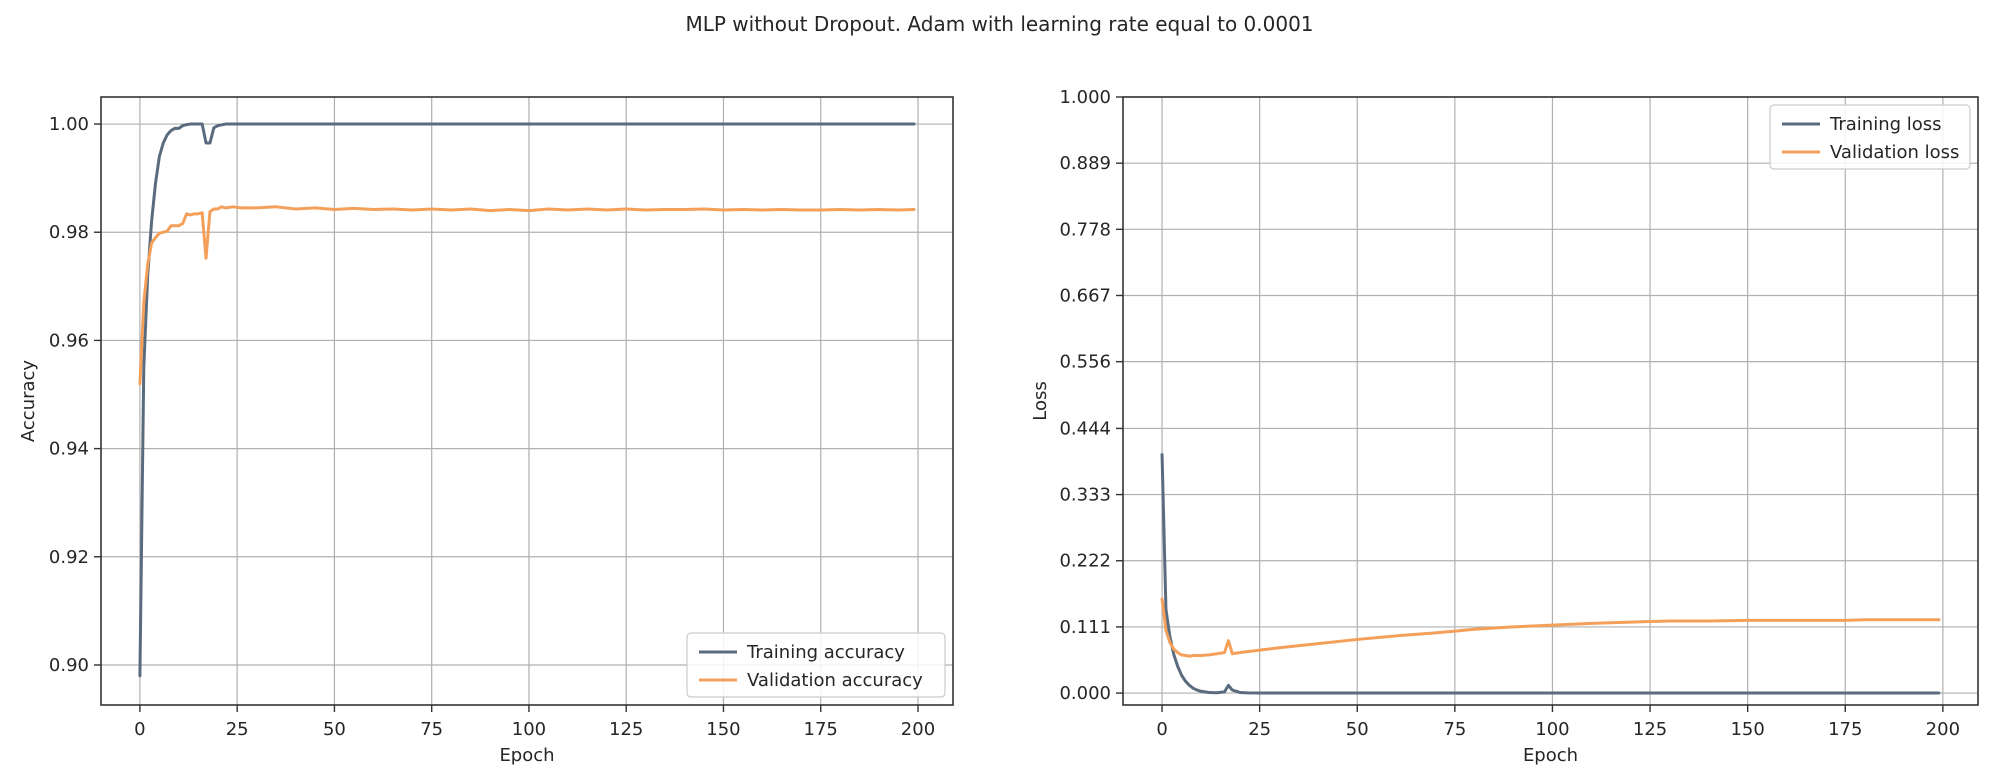  Describe the element at coordinates (1085, 229) in the screenshot. I see `y-tick-label: 0.778` at that location.